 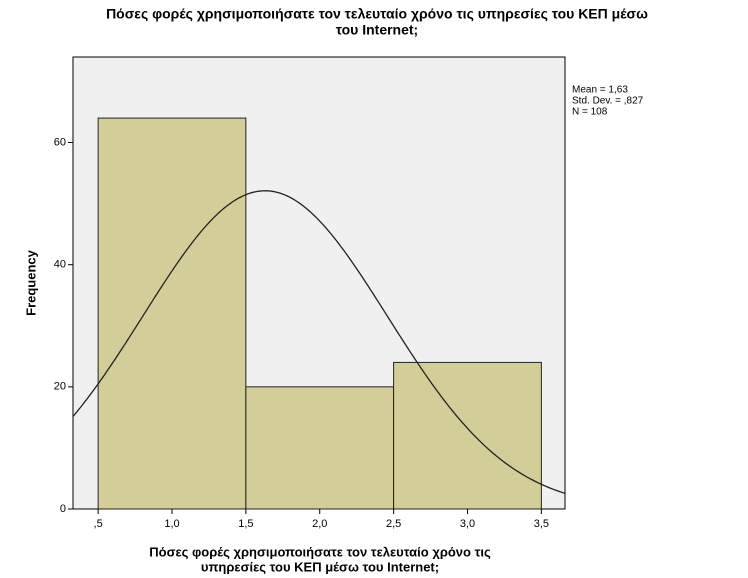 What do you see at coordinates (319, 524) in the screenshot?
I see `x-tick-label: 2,0` at bounding box center [319, 524].